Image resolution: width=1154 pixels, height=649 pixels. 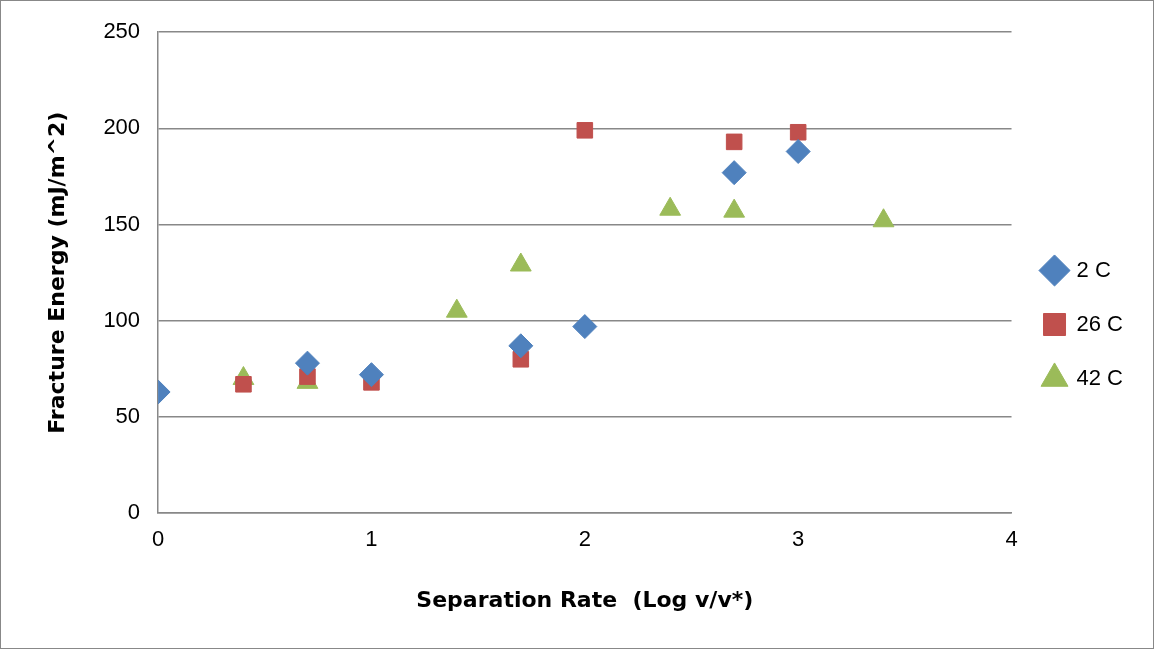 What do you see at coordinates (585, 599) in the screenshot?
I see `x-axis-title: Separation Rate (Log v/v*)` at bounding box center [585, 599].